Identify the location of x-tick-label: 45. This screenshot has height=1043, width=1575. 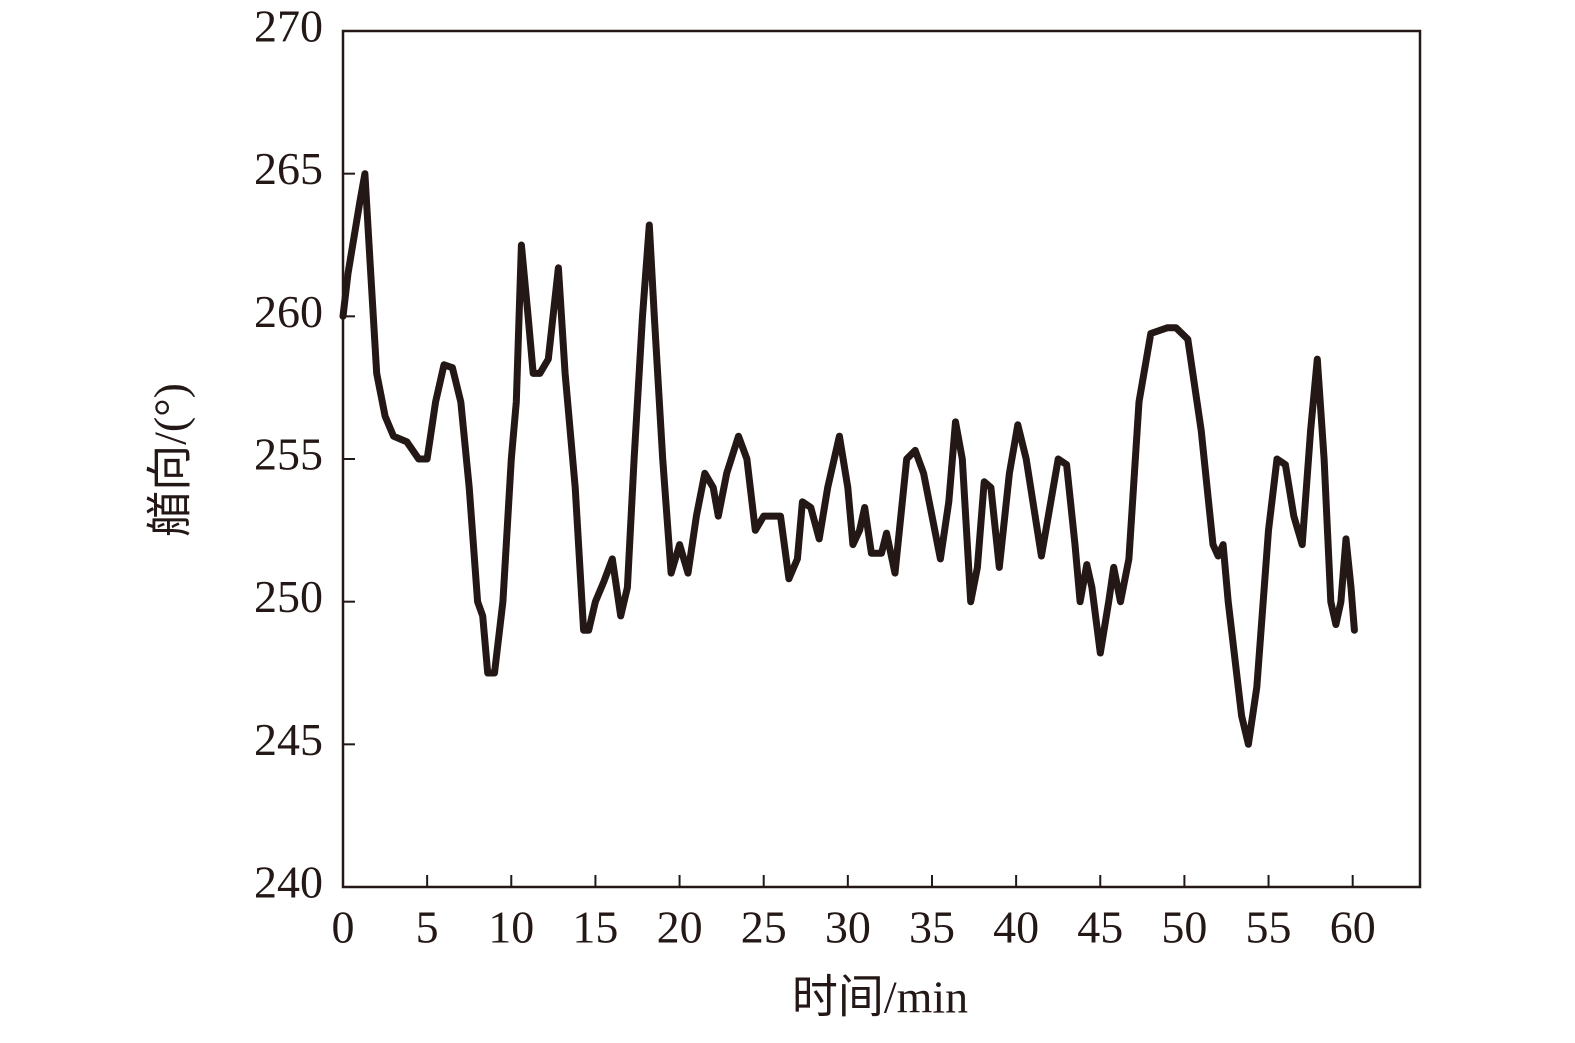
(1100, 927).